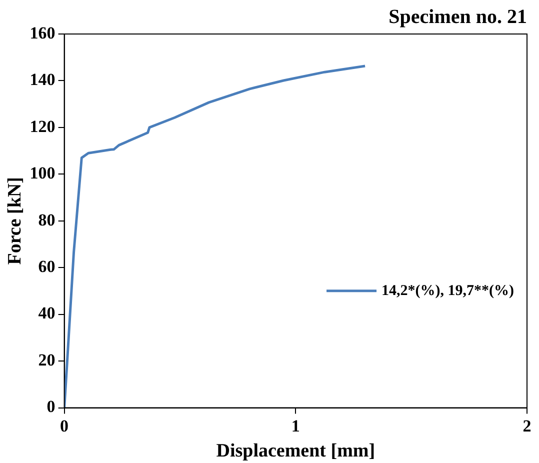 This screenshot has height=463, width=539. What do you see at coordinates (43, 80) in the screenshot?
I see `y-tick-label: 140` at bounding box center [43, 80].